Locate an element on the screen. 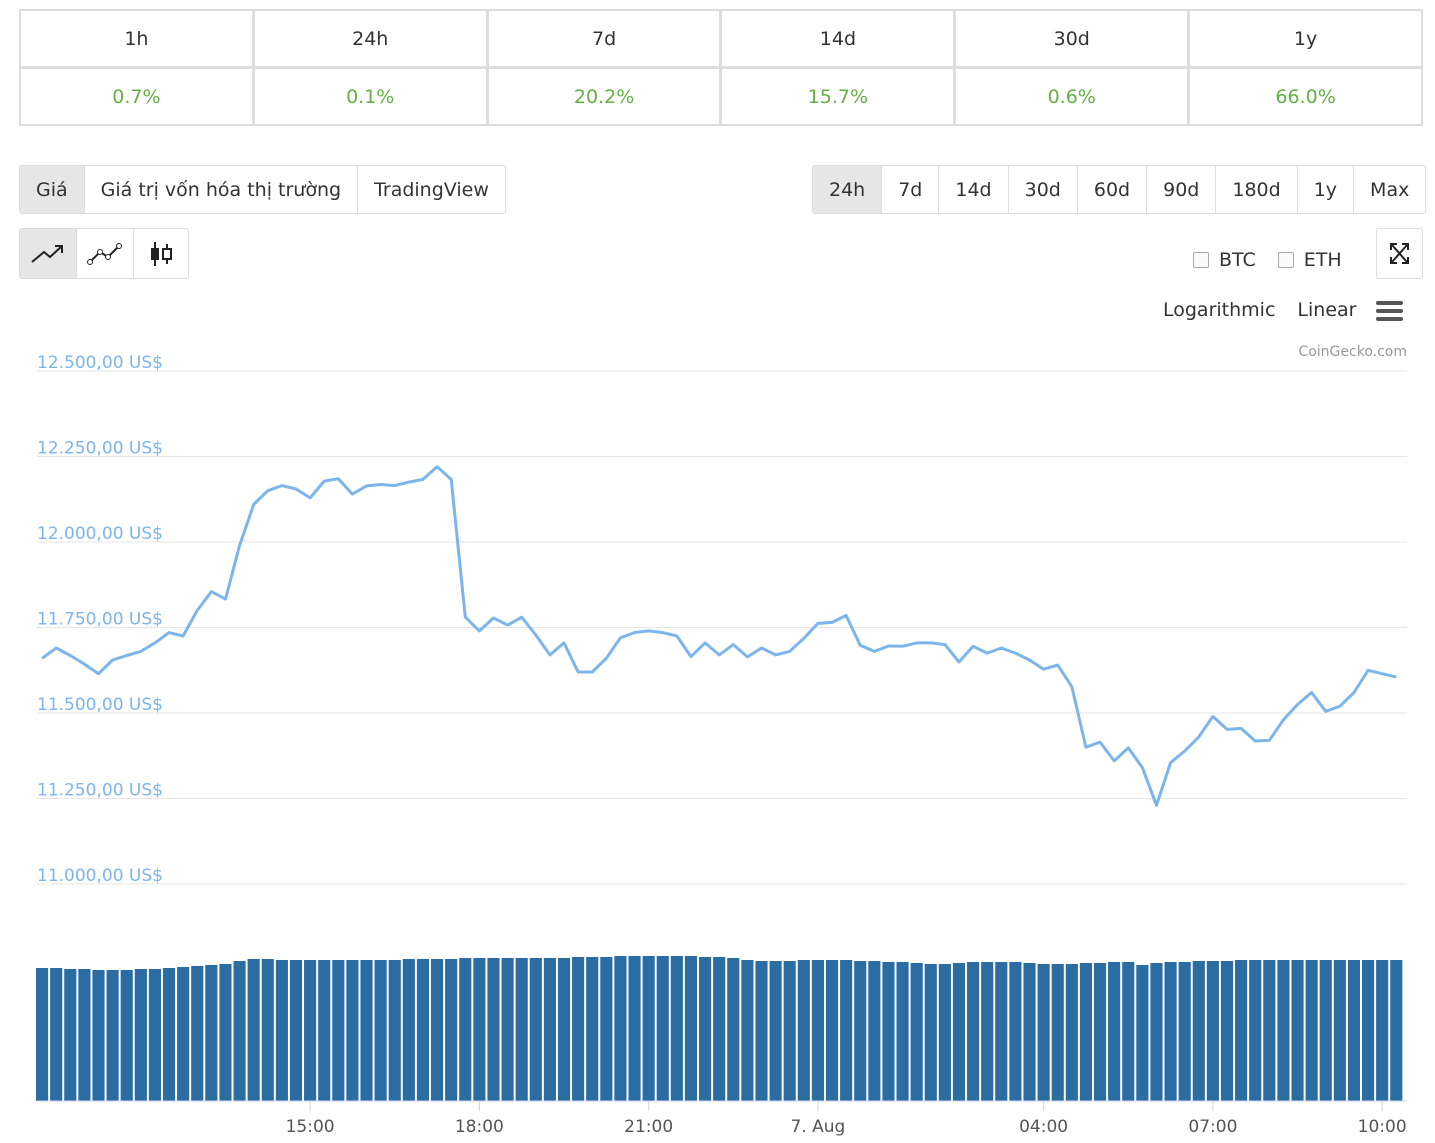 The height and width of the screenshot is (1143, 1435). compare-option: ETH is located at coordinates (1309, 260).